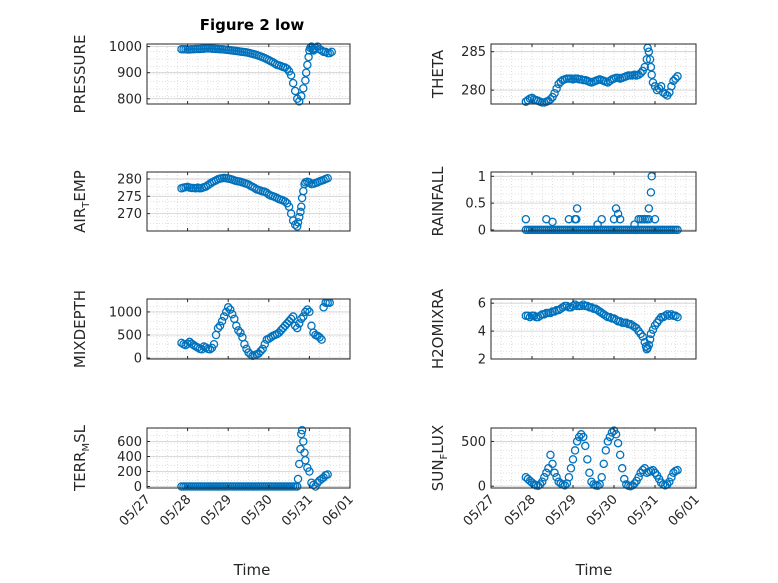 Image resolution: width=778 pixels, height=583 pixels. Describe the element at coordinates (252, 25) in the screenshot. I see `figure-title: Figure 2 low` at that location.